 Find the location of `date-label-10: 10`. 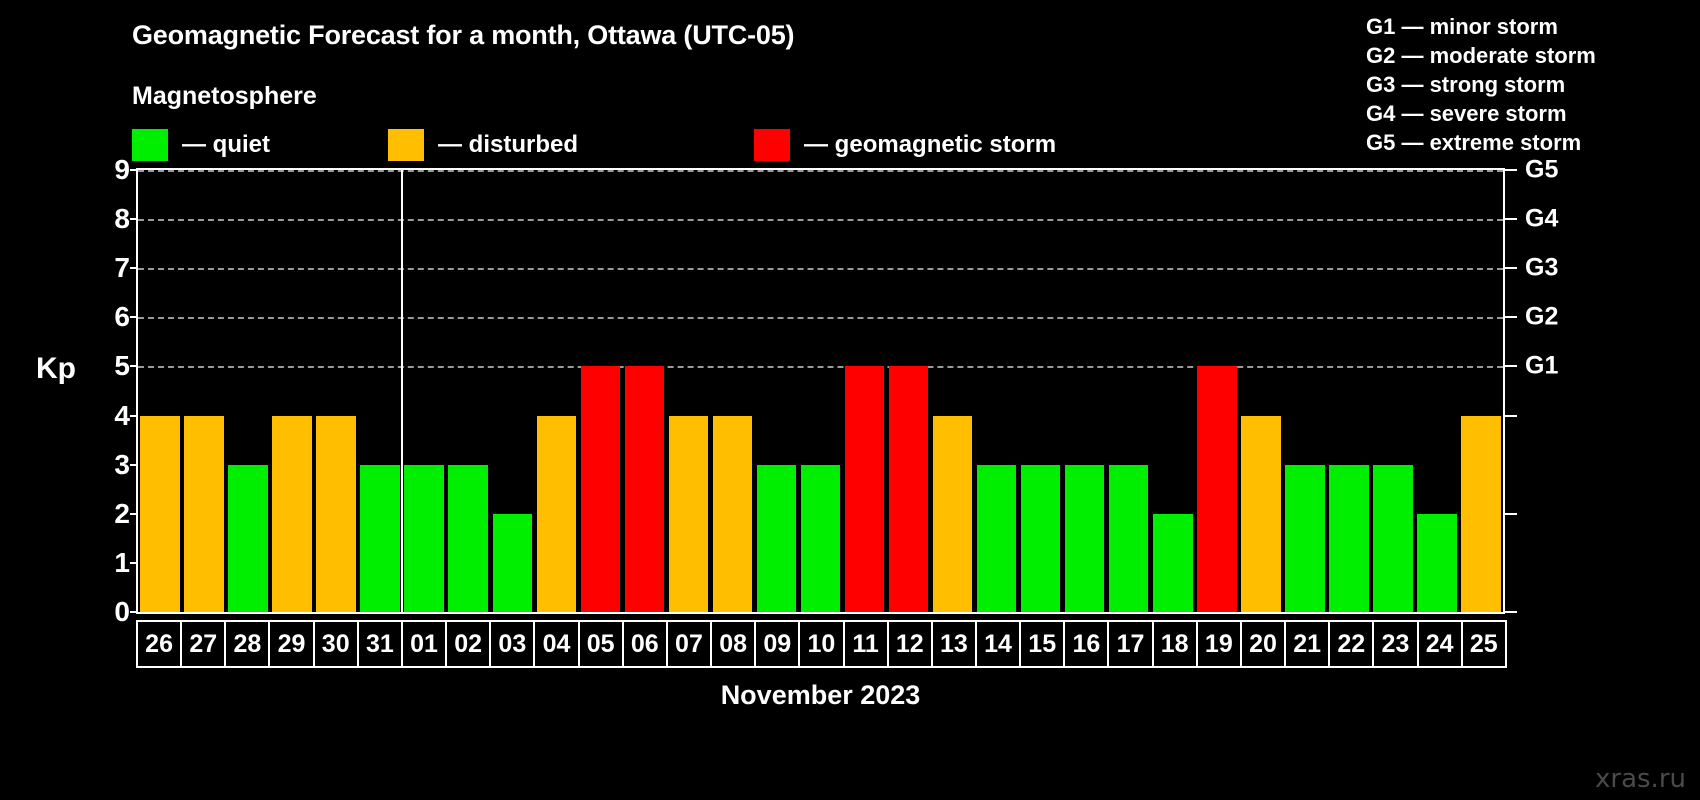

date-label-10: 10 is located at coordinates (821, 644).